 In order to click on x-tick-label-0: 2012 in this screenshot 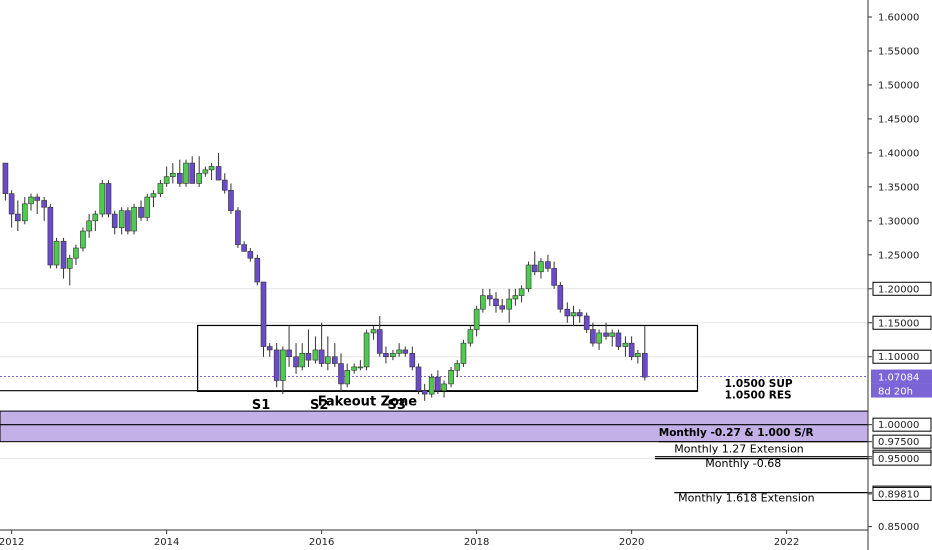, I will do `click(12, 542)`.